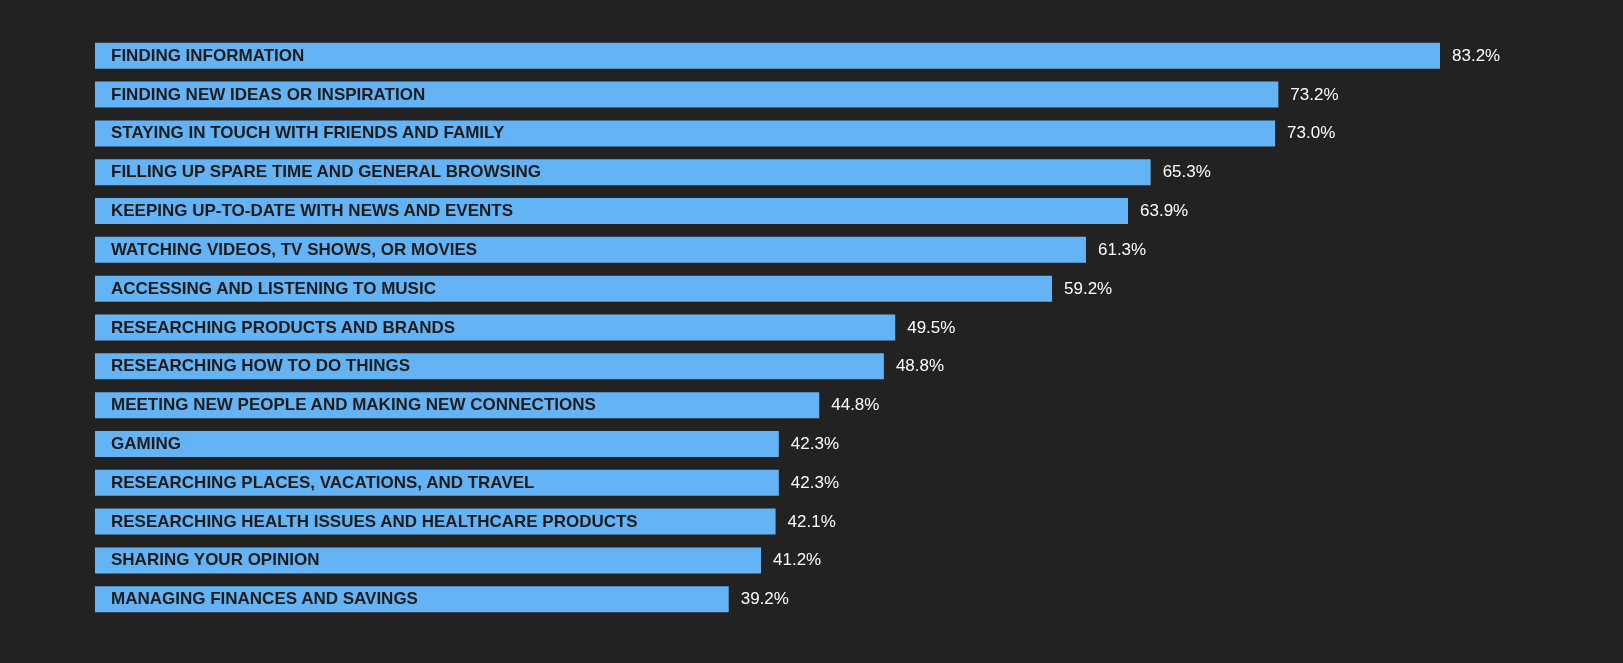 The width and height of the screenshot is (1623, 663). What do you see at coordinates (261, 366) in the screenshot?
I see `y-tick-label: RESEARCHING HOW TO DO THINGS` at bounding box center [261, 366].